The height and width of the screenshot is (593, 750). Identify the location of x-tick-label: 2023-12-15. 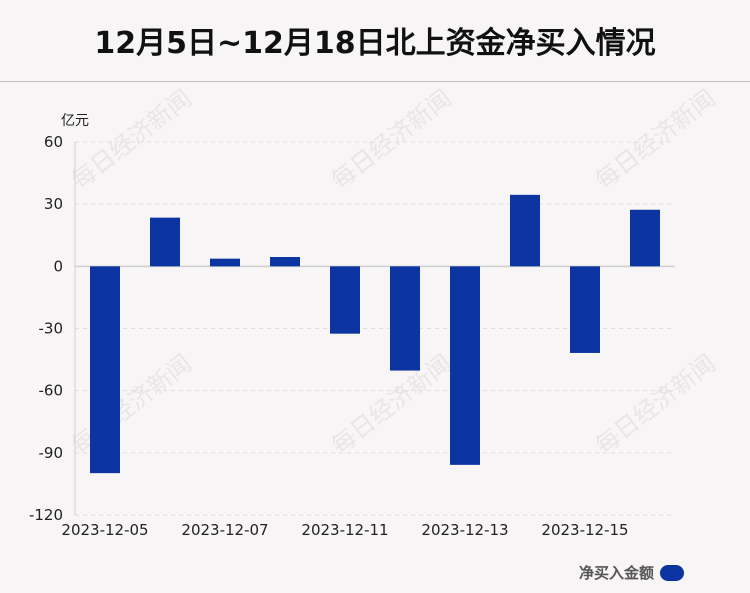
(584, 530).